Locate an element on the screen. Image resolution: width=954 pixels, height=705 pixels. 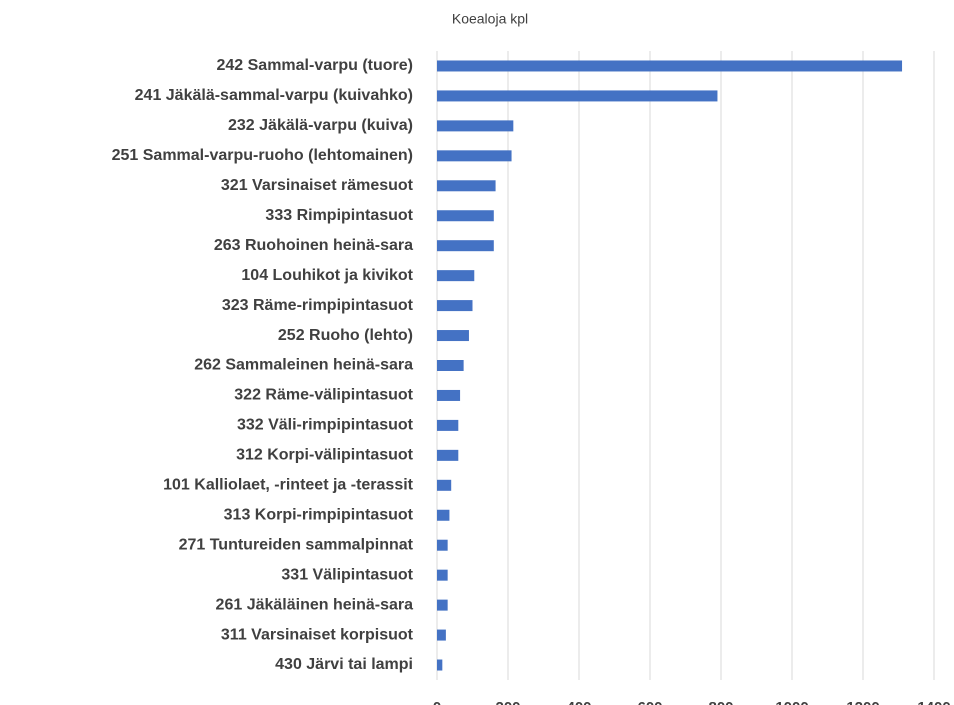
y-tick-label: 101 Kalliolaet, -rinteet ja -terassit is located at coordinates (288, 485).